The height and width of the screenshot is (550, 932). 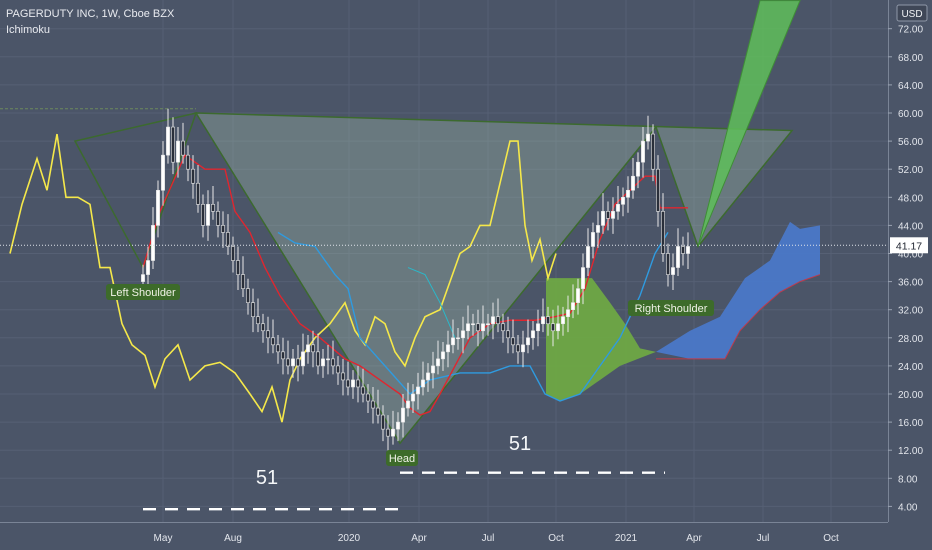 What do you see at coordinates (143, 292) in the screenshot?
I see `left-shoulder-label-bg` at bounding box center [143, 292].